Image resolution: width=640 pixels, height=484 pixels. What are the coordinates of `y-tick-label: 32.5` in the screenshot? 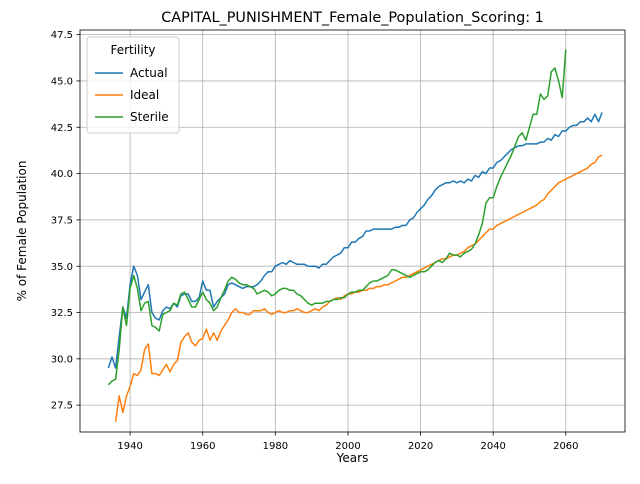 It's located at (62, 313).